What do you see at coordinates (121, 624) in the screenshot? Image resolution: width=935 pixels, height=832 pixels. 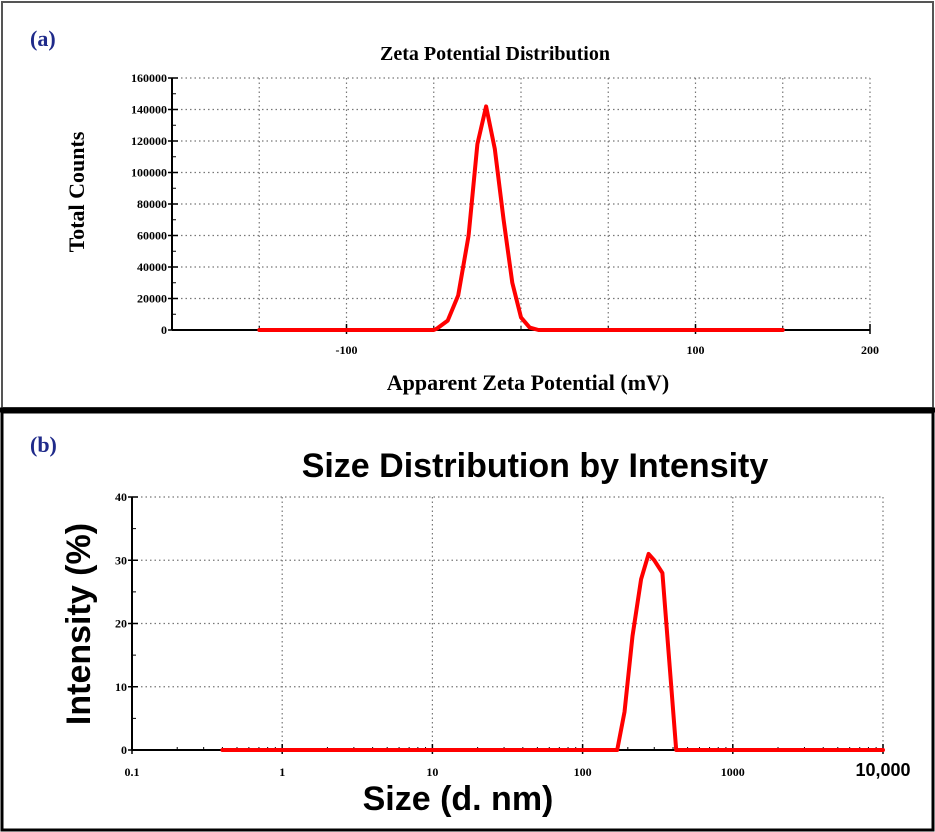 I see `y-tick-label: 20` at bounding box center [121, 624].